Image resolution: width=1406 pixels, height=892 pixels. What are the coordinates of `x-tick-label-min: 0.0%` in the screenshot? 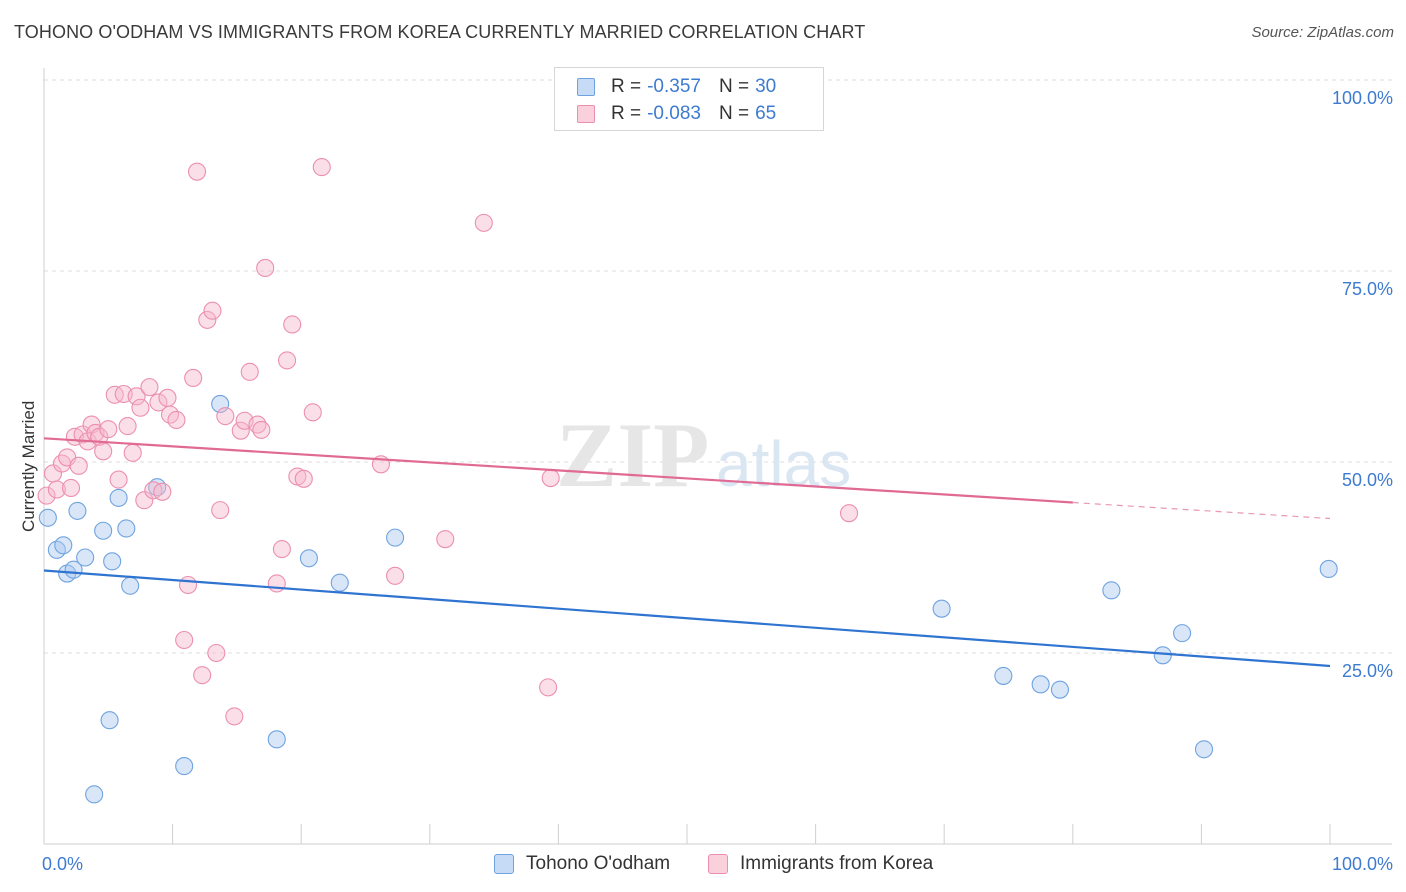 It's located at (62, 864).